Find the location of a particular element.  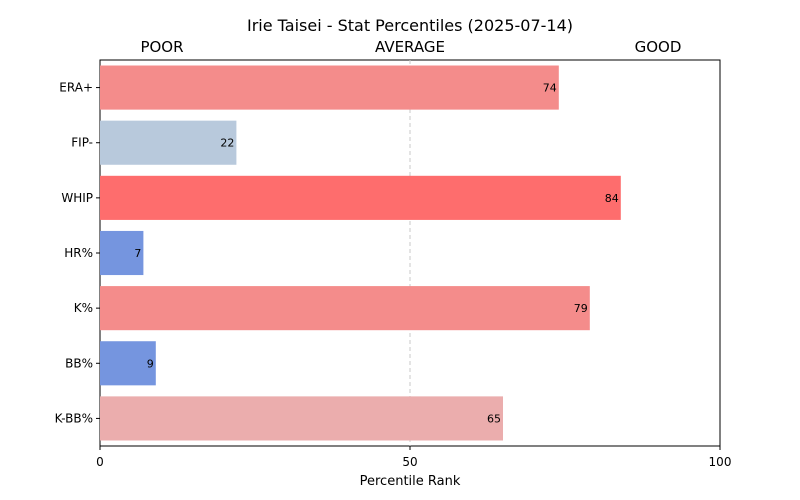

x-axis-ticks: 0 50 100 is located at coordinates (413, 457).